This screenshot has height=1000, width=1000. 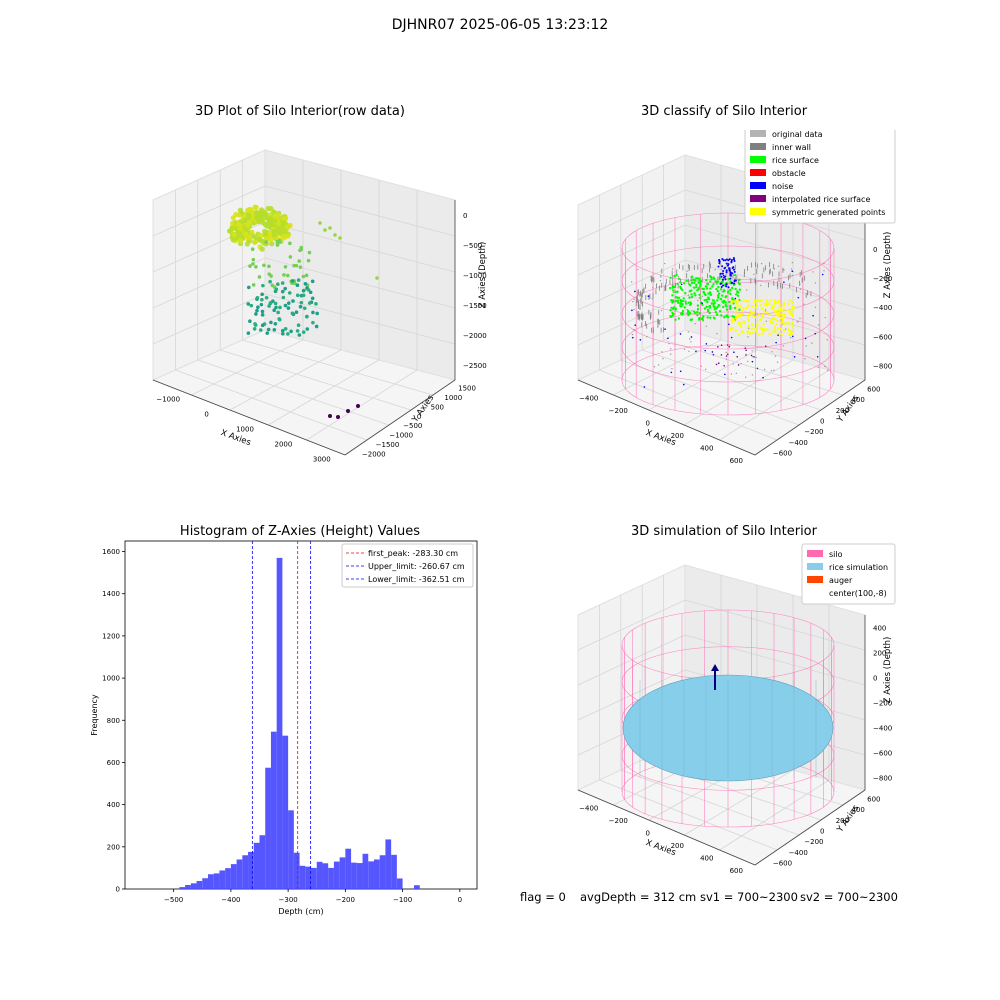 What do you see at coordinates (758, 185) in the screenshot?
I see `classify-legend-swatch` at bounding box center [758, 185].